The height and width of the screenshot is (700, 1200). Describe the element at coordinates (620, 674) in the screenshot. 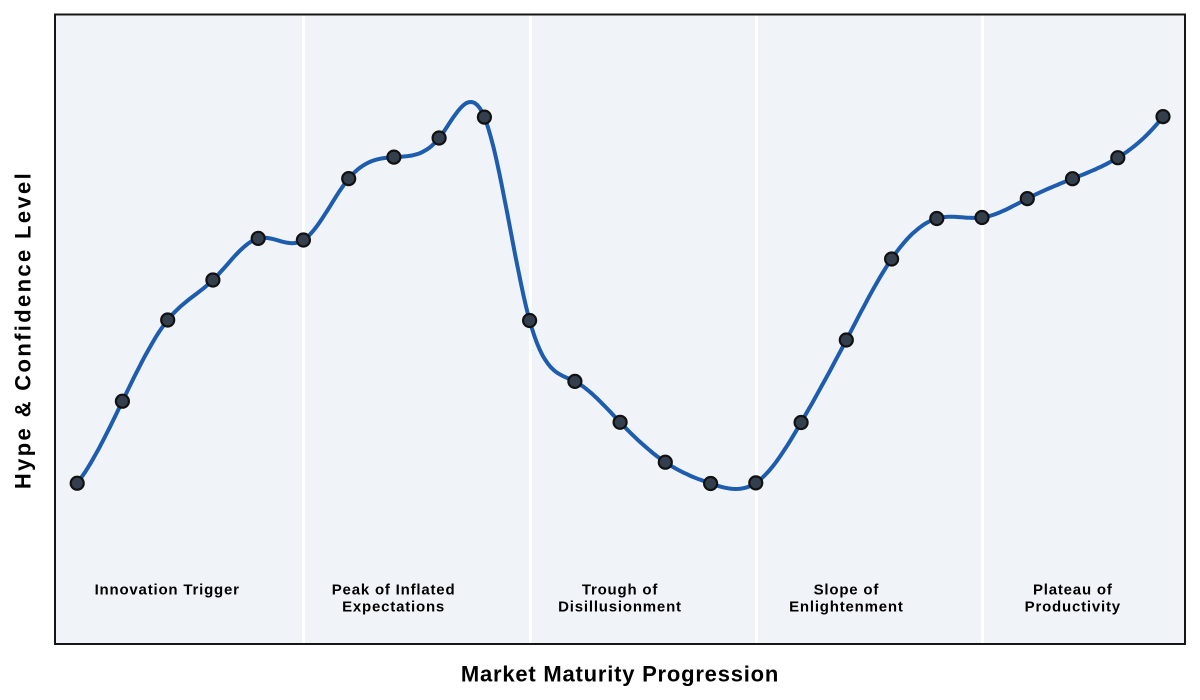

I see `svg-text: Market Maturity Progression` at that location.